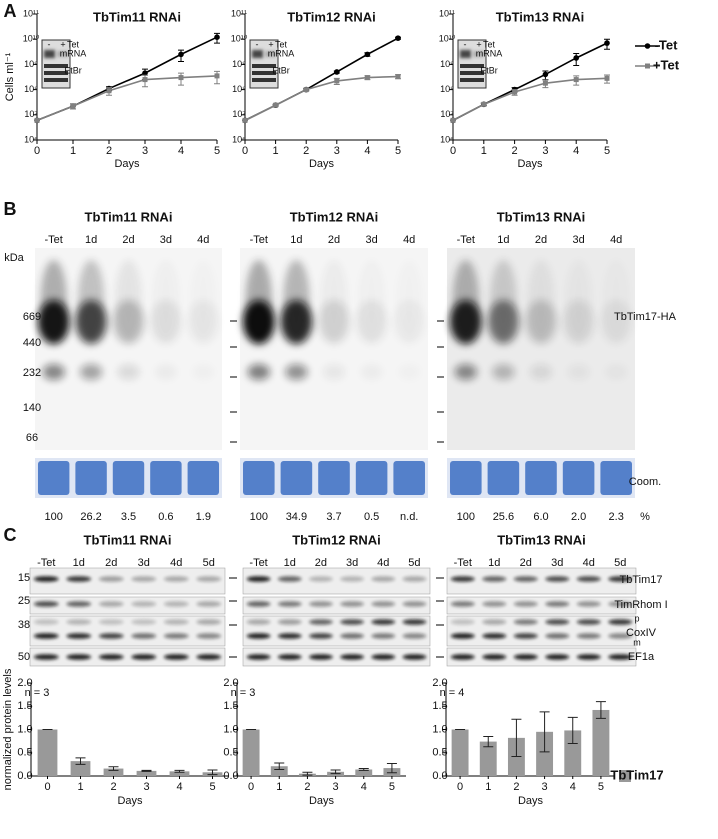 This screenshot has width=718, height=839. Describe the element at coordinates (640, 605) in the screenshot. I see `row-label: TimRhom I` at that location.